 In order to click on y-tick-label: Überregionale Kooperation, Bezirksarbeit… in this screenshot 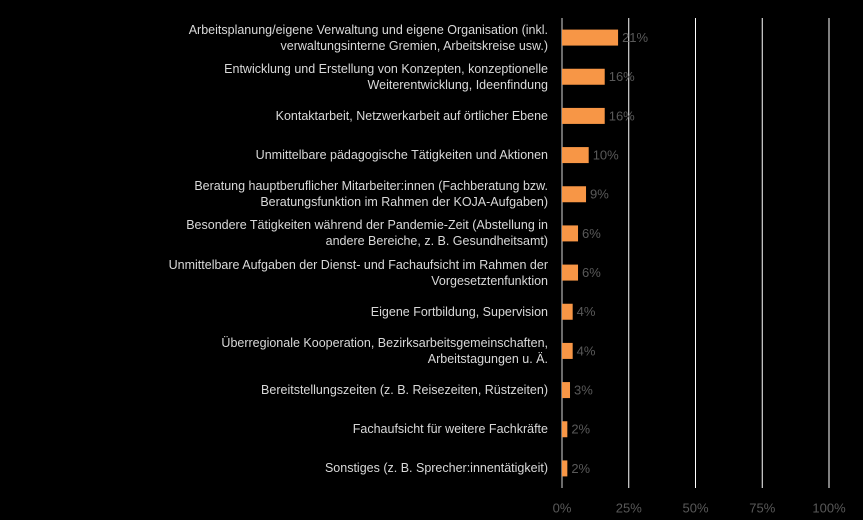, I will do `click(384, 350)`.